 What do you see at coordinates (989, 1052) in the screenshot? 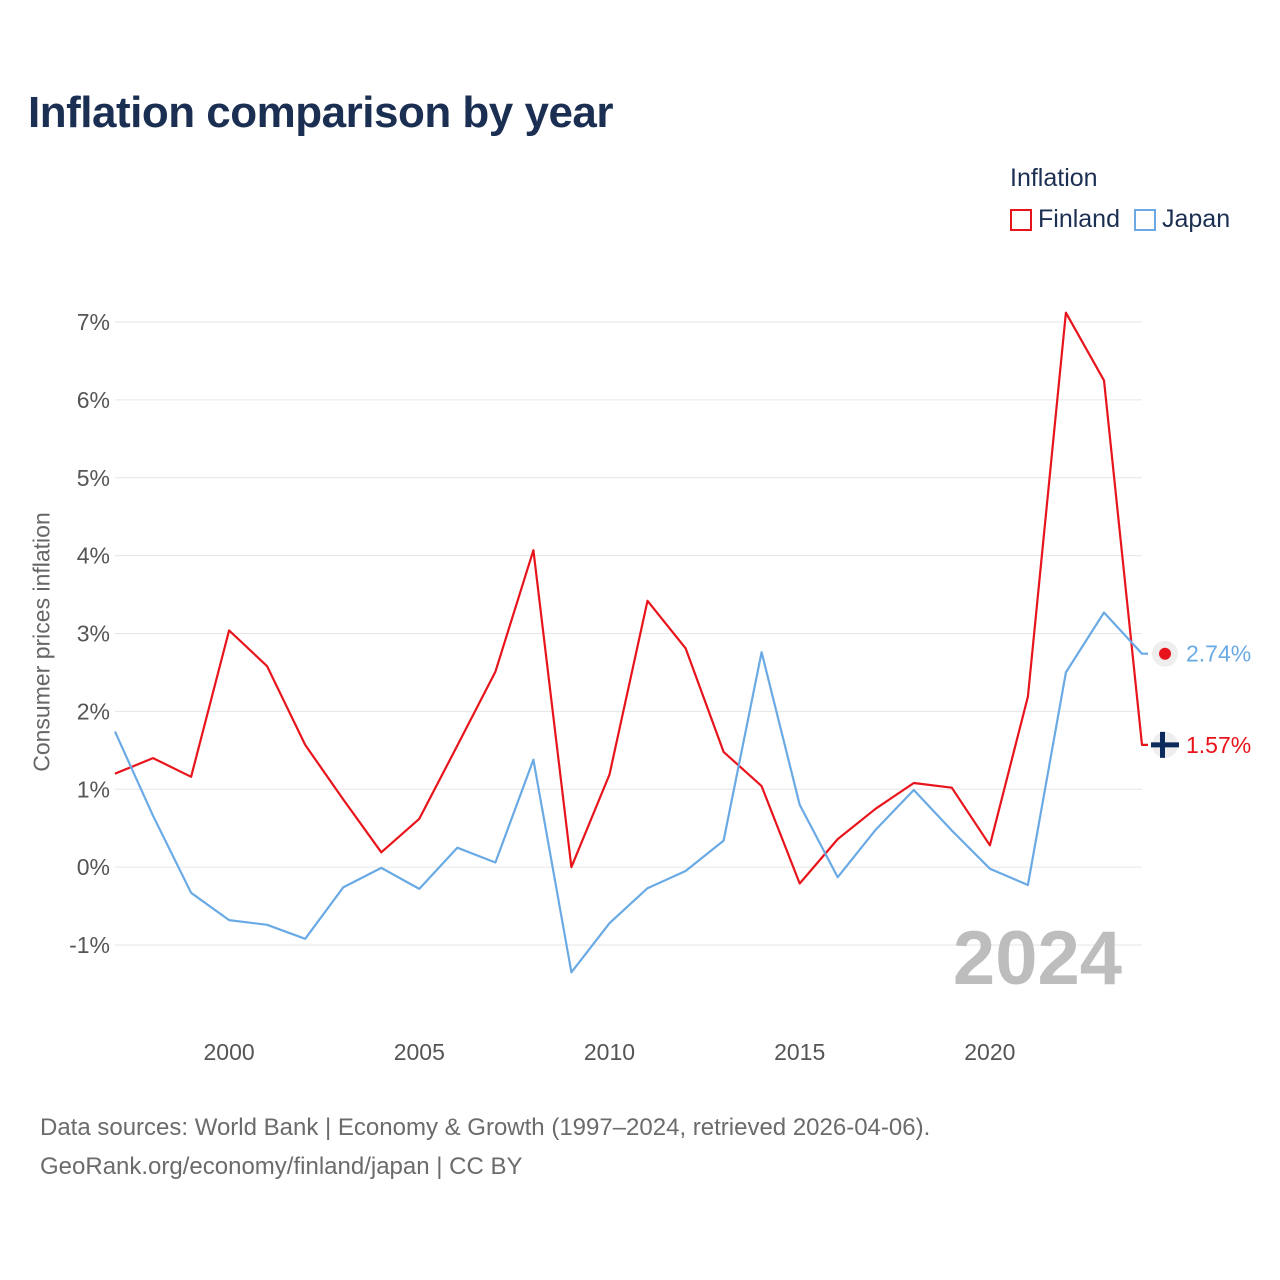
I see `x-tick-label: 2020` at bounding box center [989, 1052].